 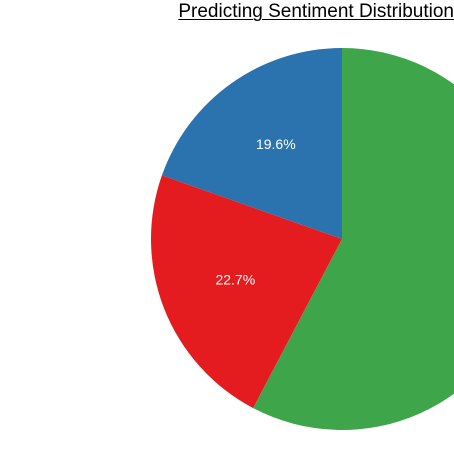 What do you see at coordinates (276, 144) in the screenshot?
I see `pie-slice-label-1: 19.6%` at bounding box center [276, 144].